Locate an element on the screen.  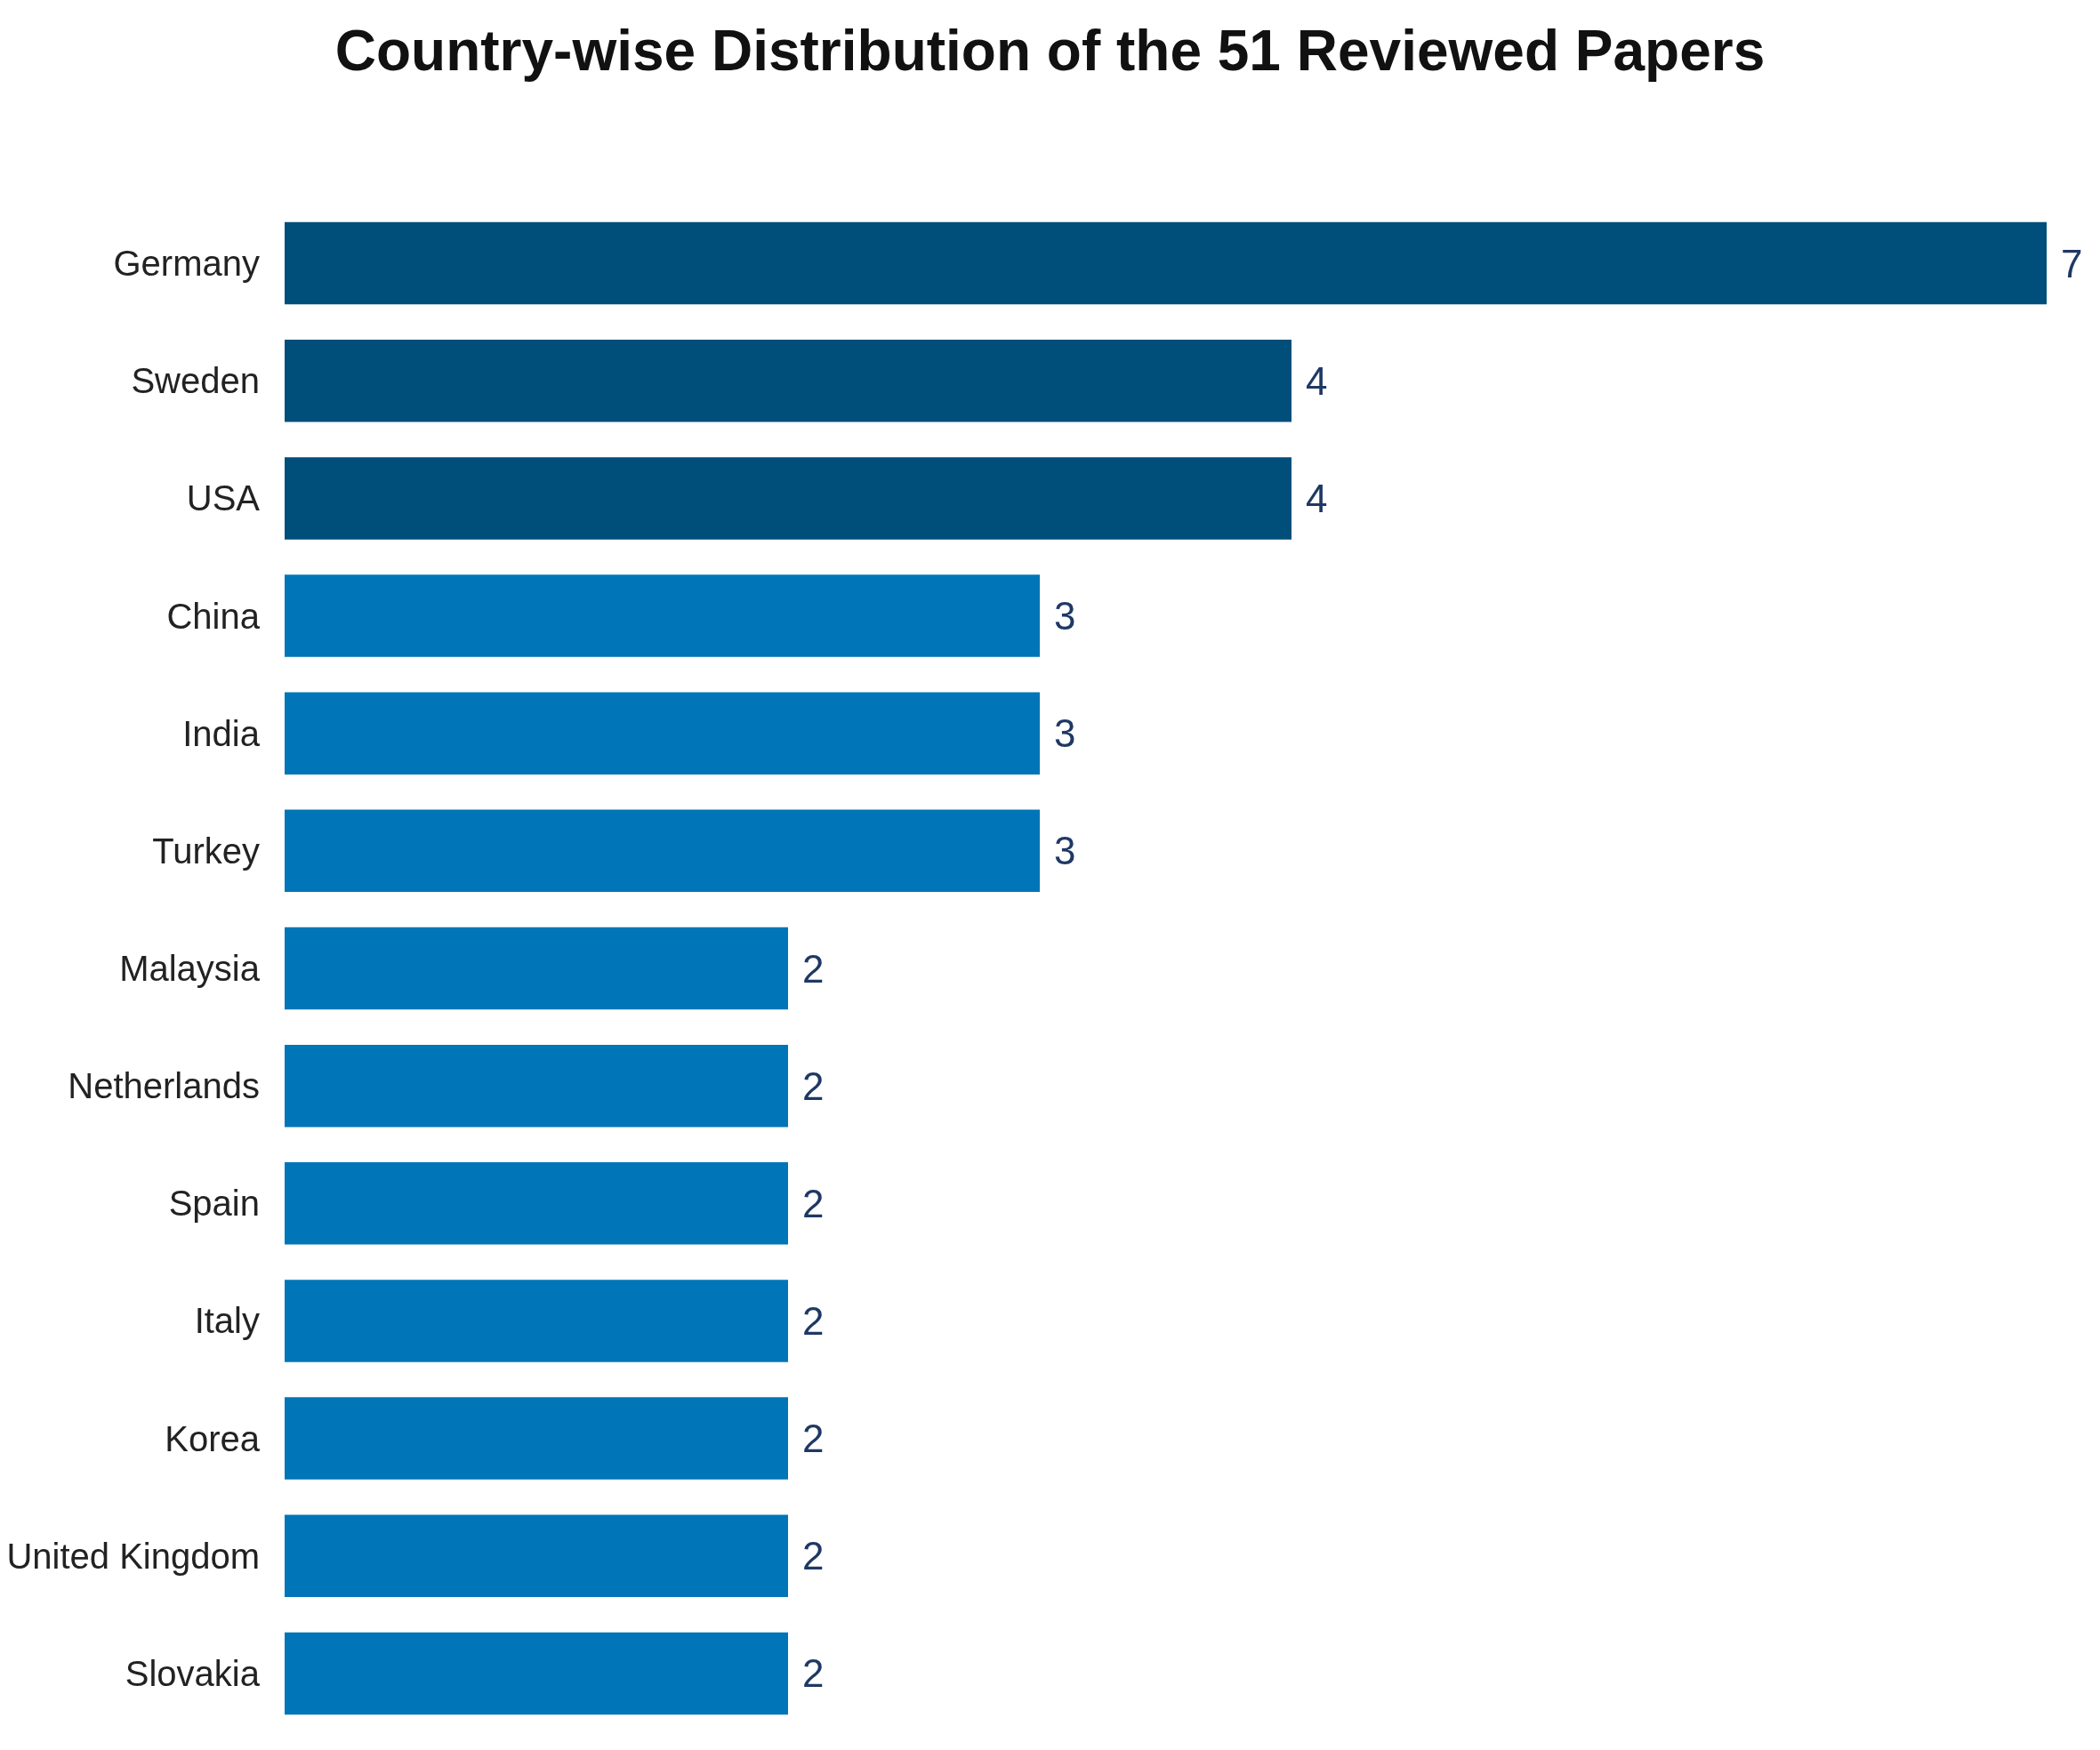
y-tick-label: USA is located at coordinates (223, 498).